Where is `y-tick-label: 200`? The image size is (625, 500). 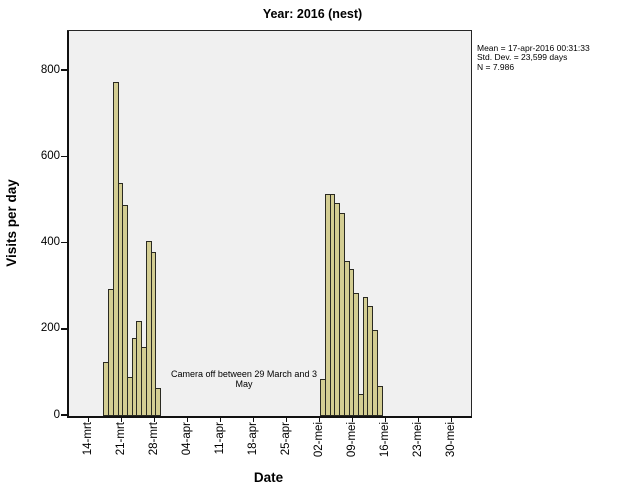 y-tick-label: 200 is located at coordinates (50, 328).